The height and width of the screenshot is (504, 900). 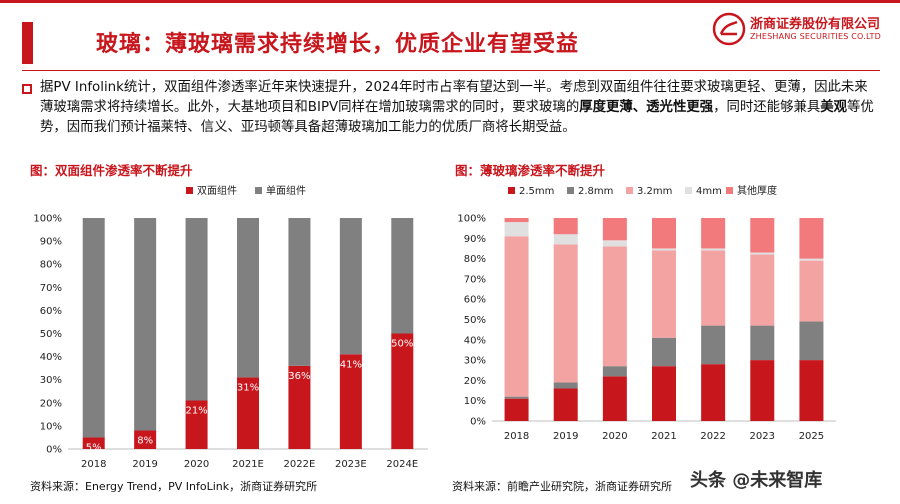 What do you see at coordinates (27, 43) in the screenshot?
I see `title-accent` at bounding box center [27, 43].